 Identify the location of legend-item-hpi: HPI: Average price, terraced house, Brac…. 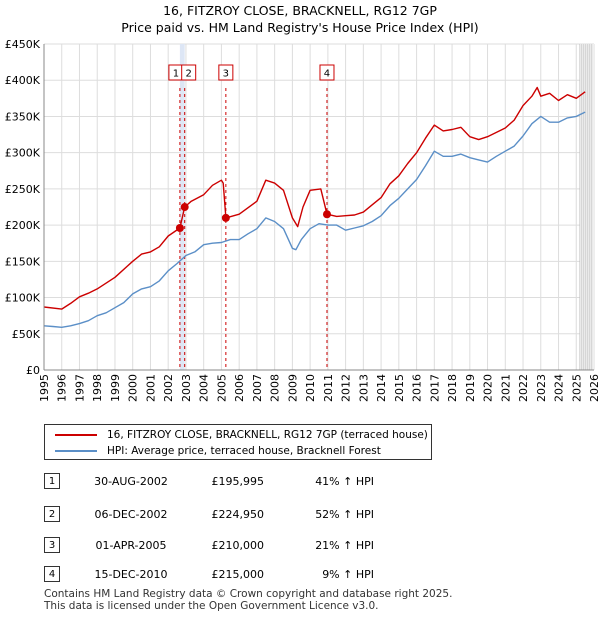
(218, 451).